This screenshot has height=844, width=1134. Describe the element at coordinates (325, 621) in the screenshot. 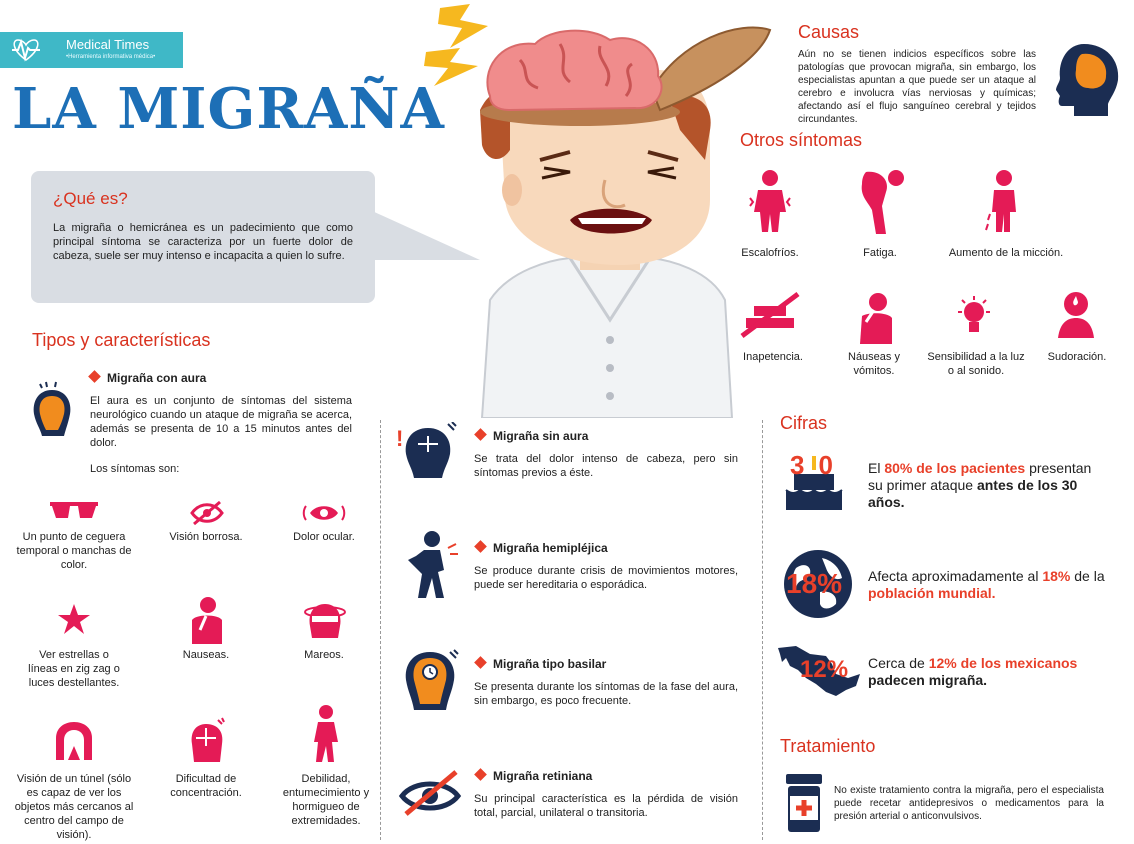

I see `dizziness-icon` at that location.